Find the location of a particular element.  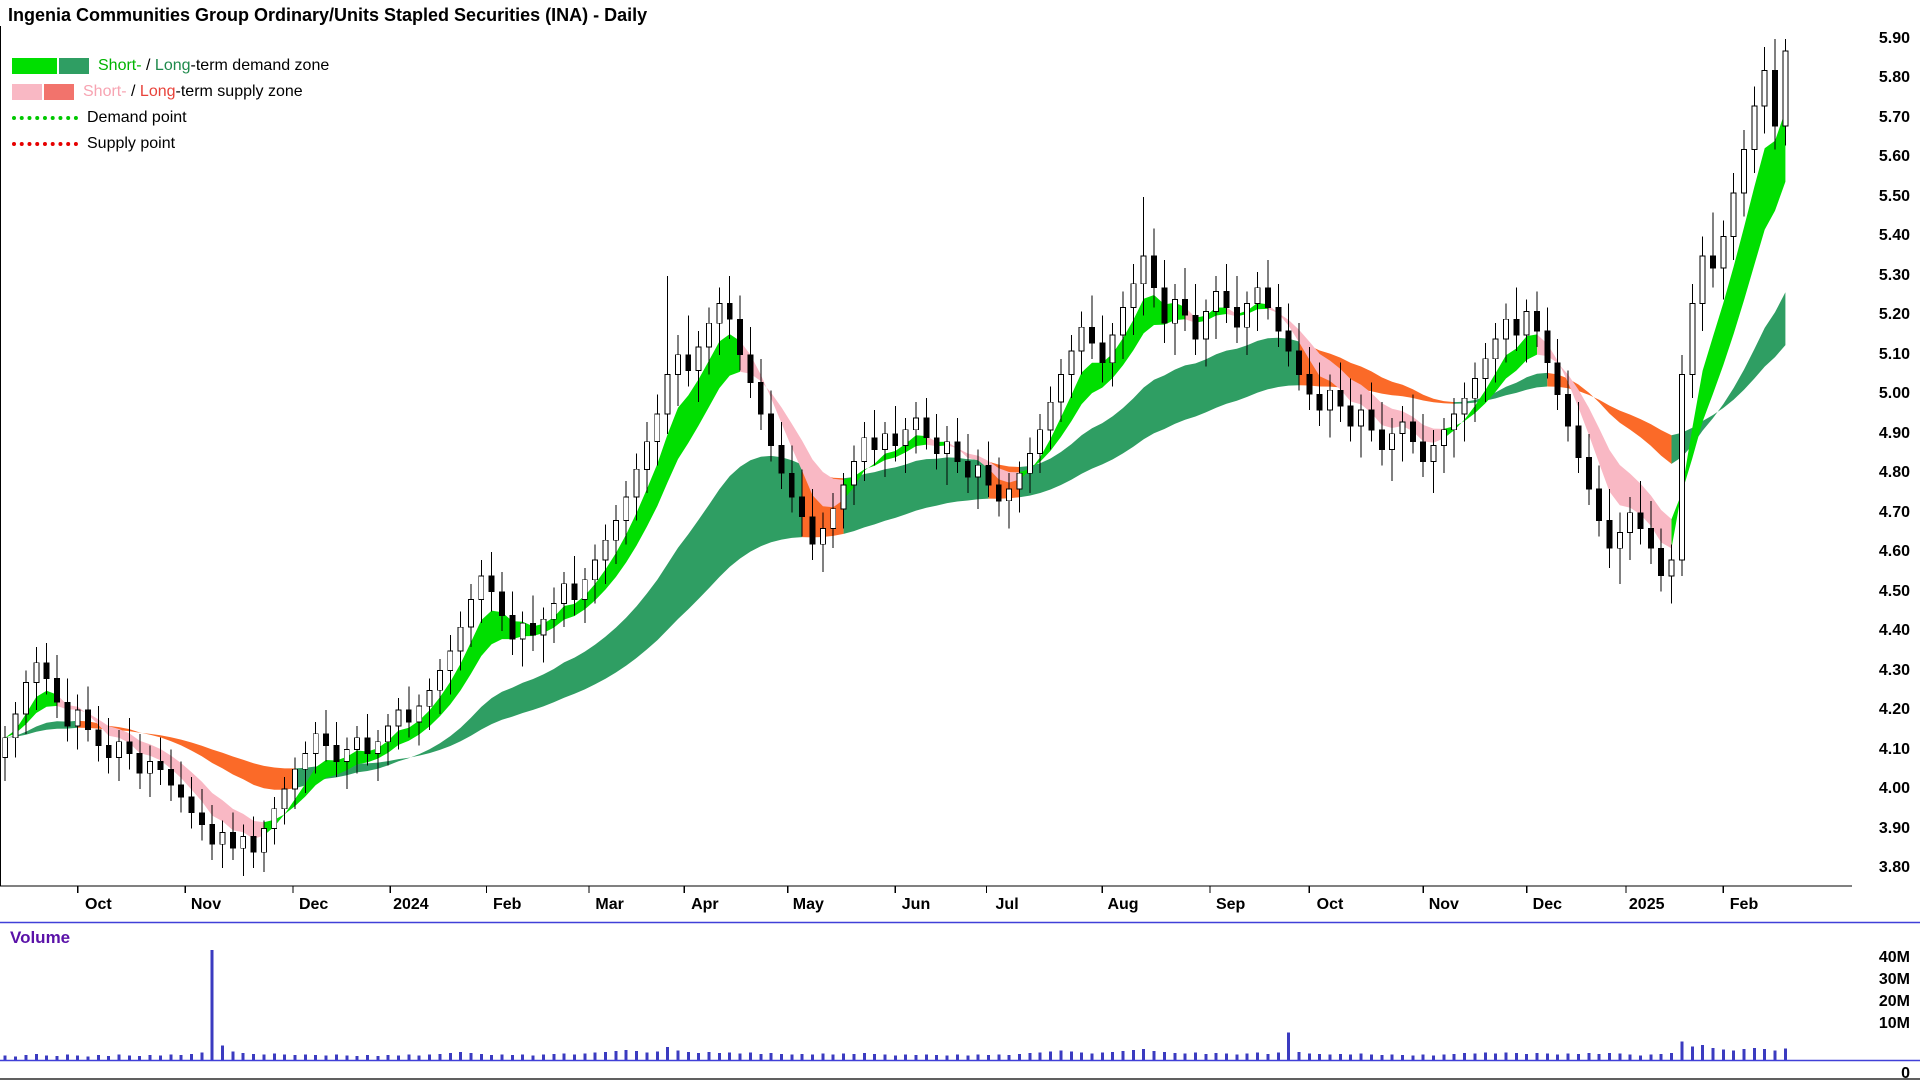

demand-point-line-icon is located at coordinates (45, 118).